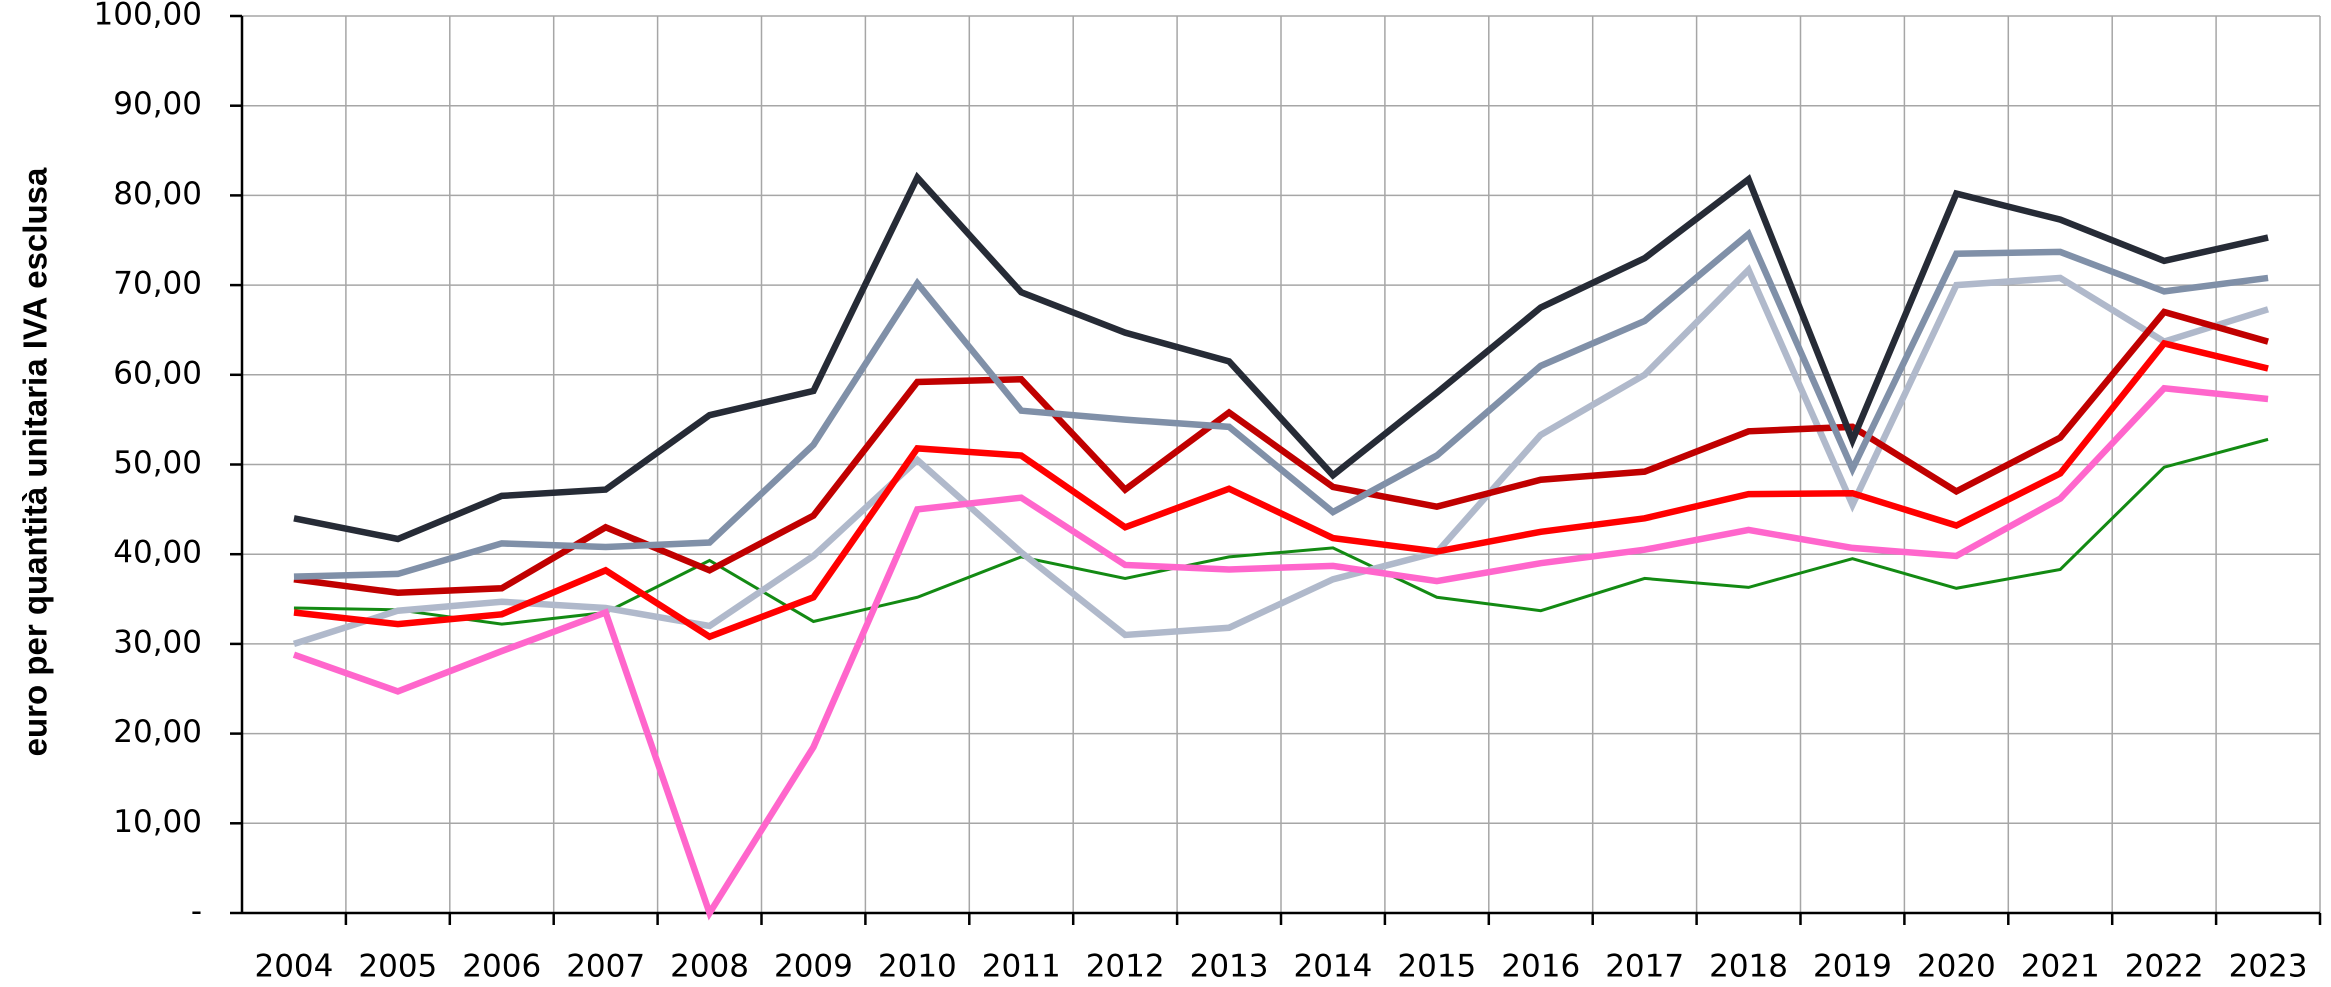 The image size is (2331, 987). Describe the element at coordinates (293, 967) in the screenshot. I see `x-tick-label: 2004` at that location.